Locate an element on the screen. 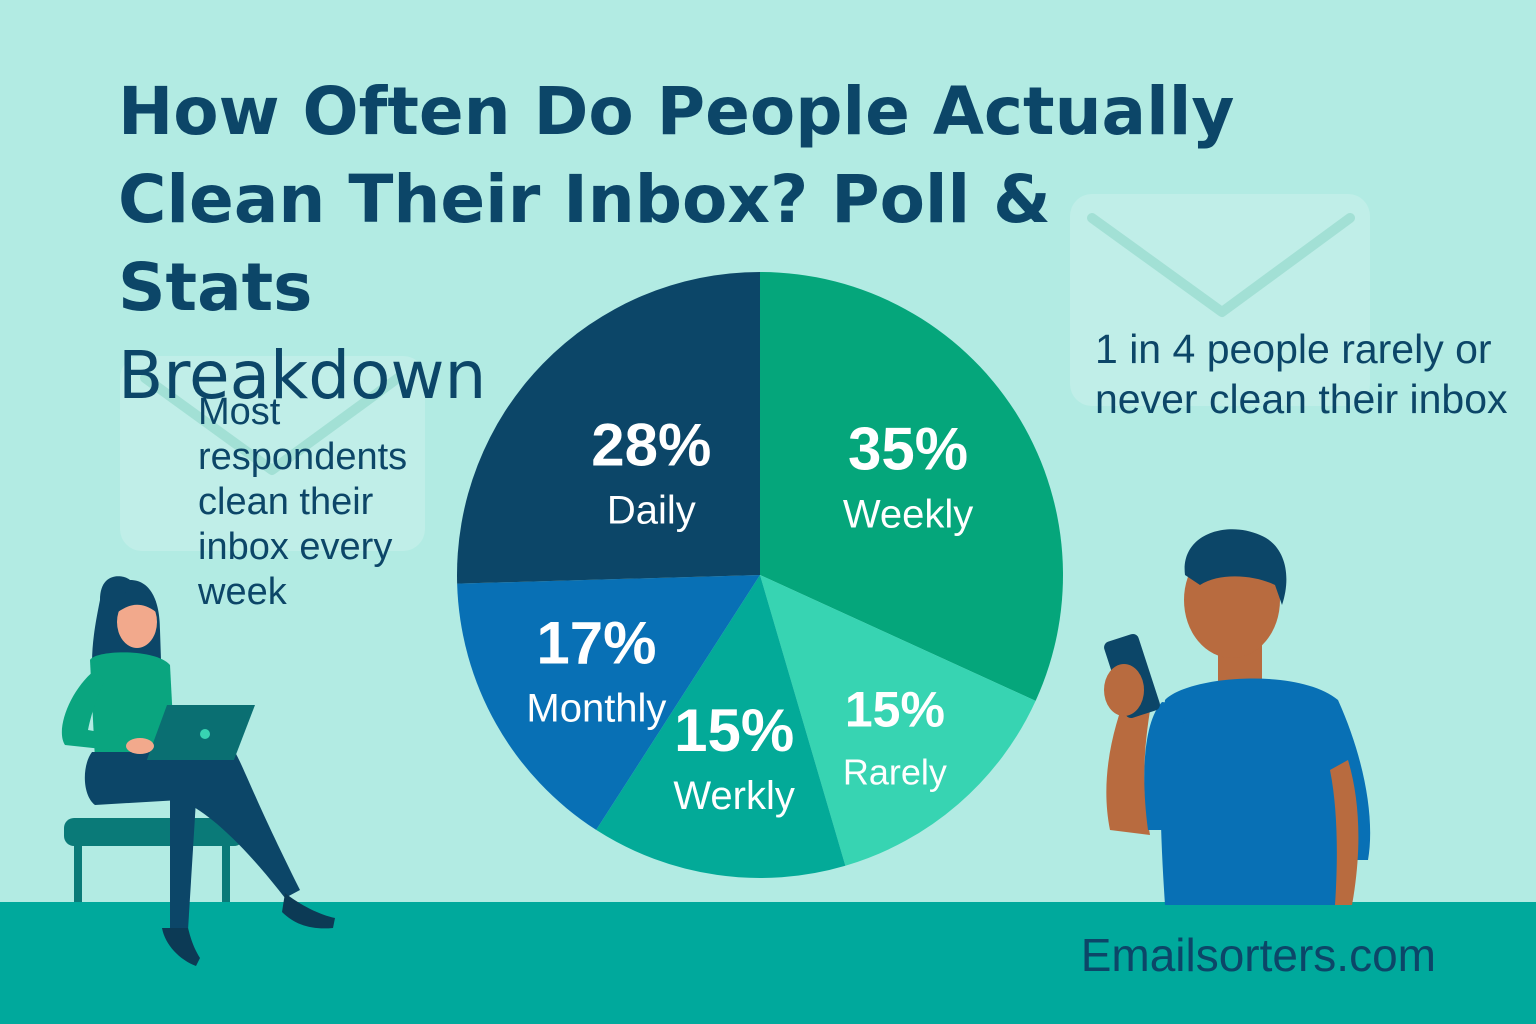 The height and width of the screenshot is (1024, 1536). title-line: Breakdown is located at coordinates (302, 375).